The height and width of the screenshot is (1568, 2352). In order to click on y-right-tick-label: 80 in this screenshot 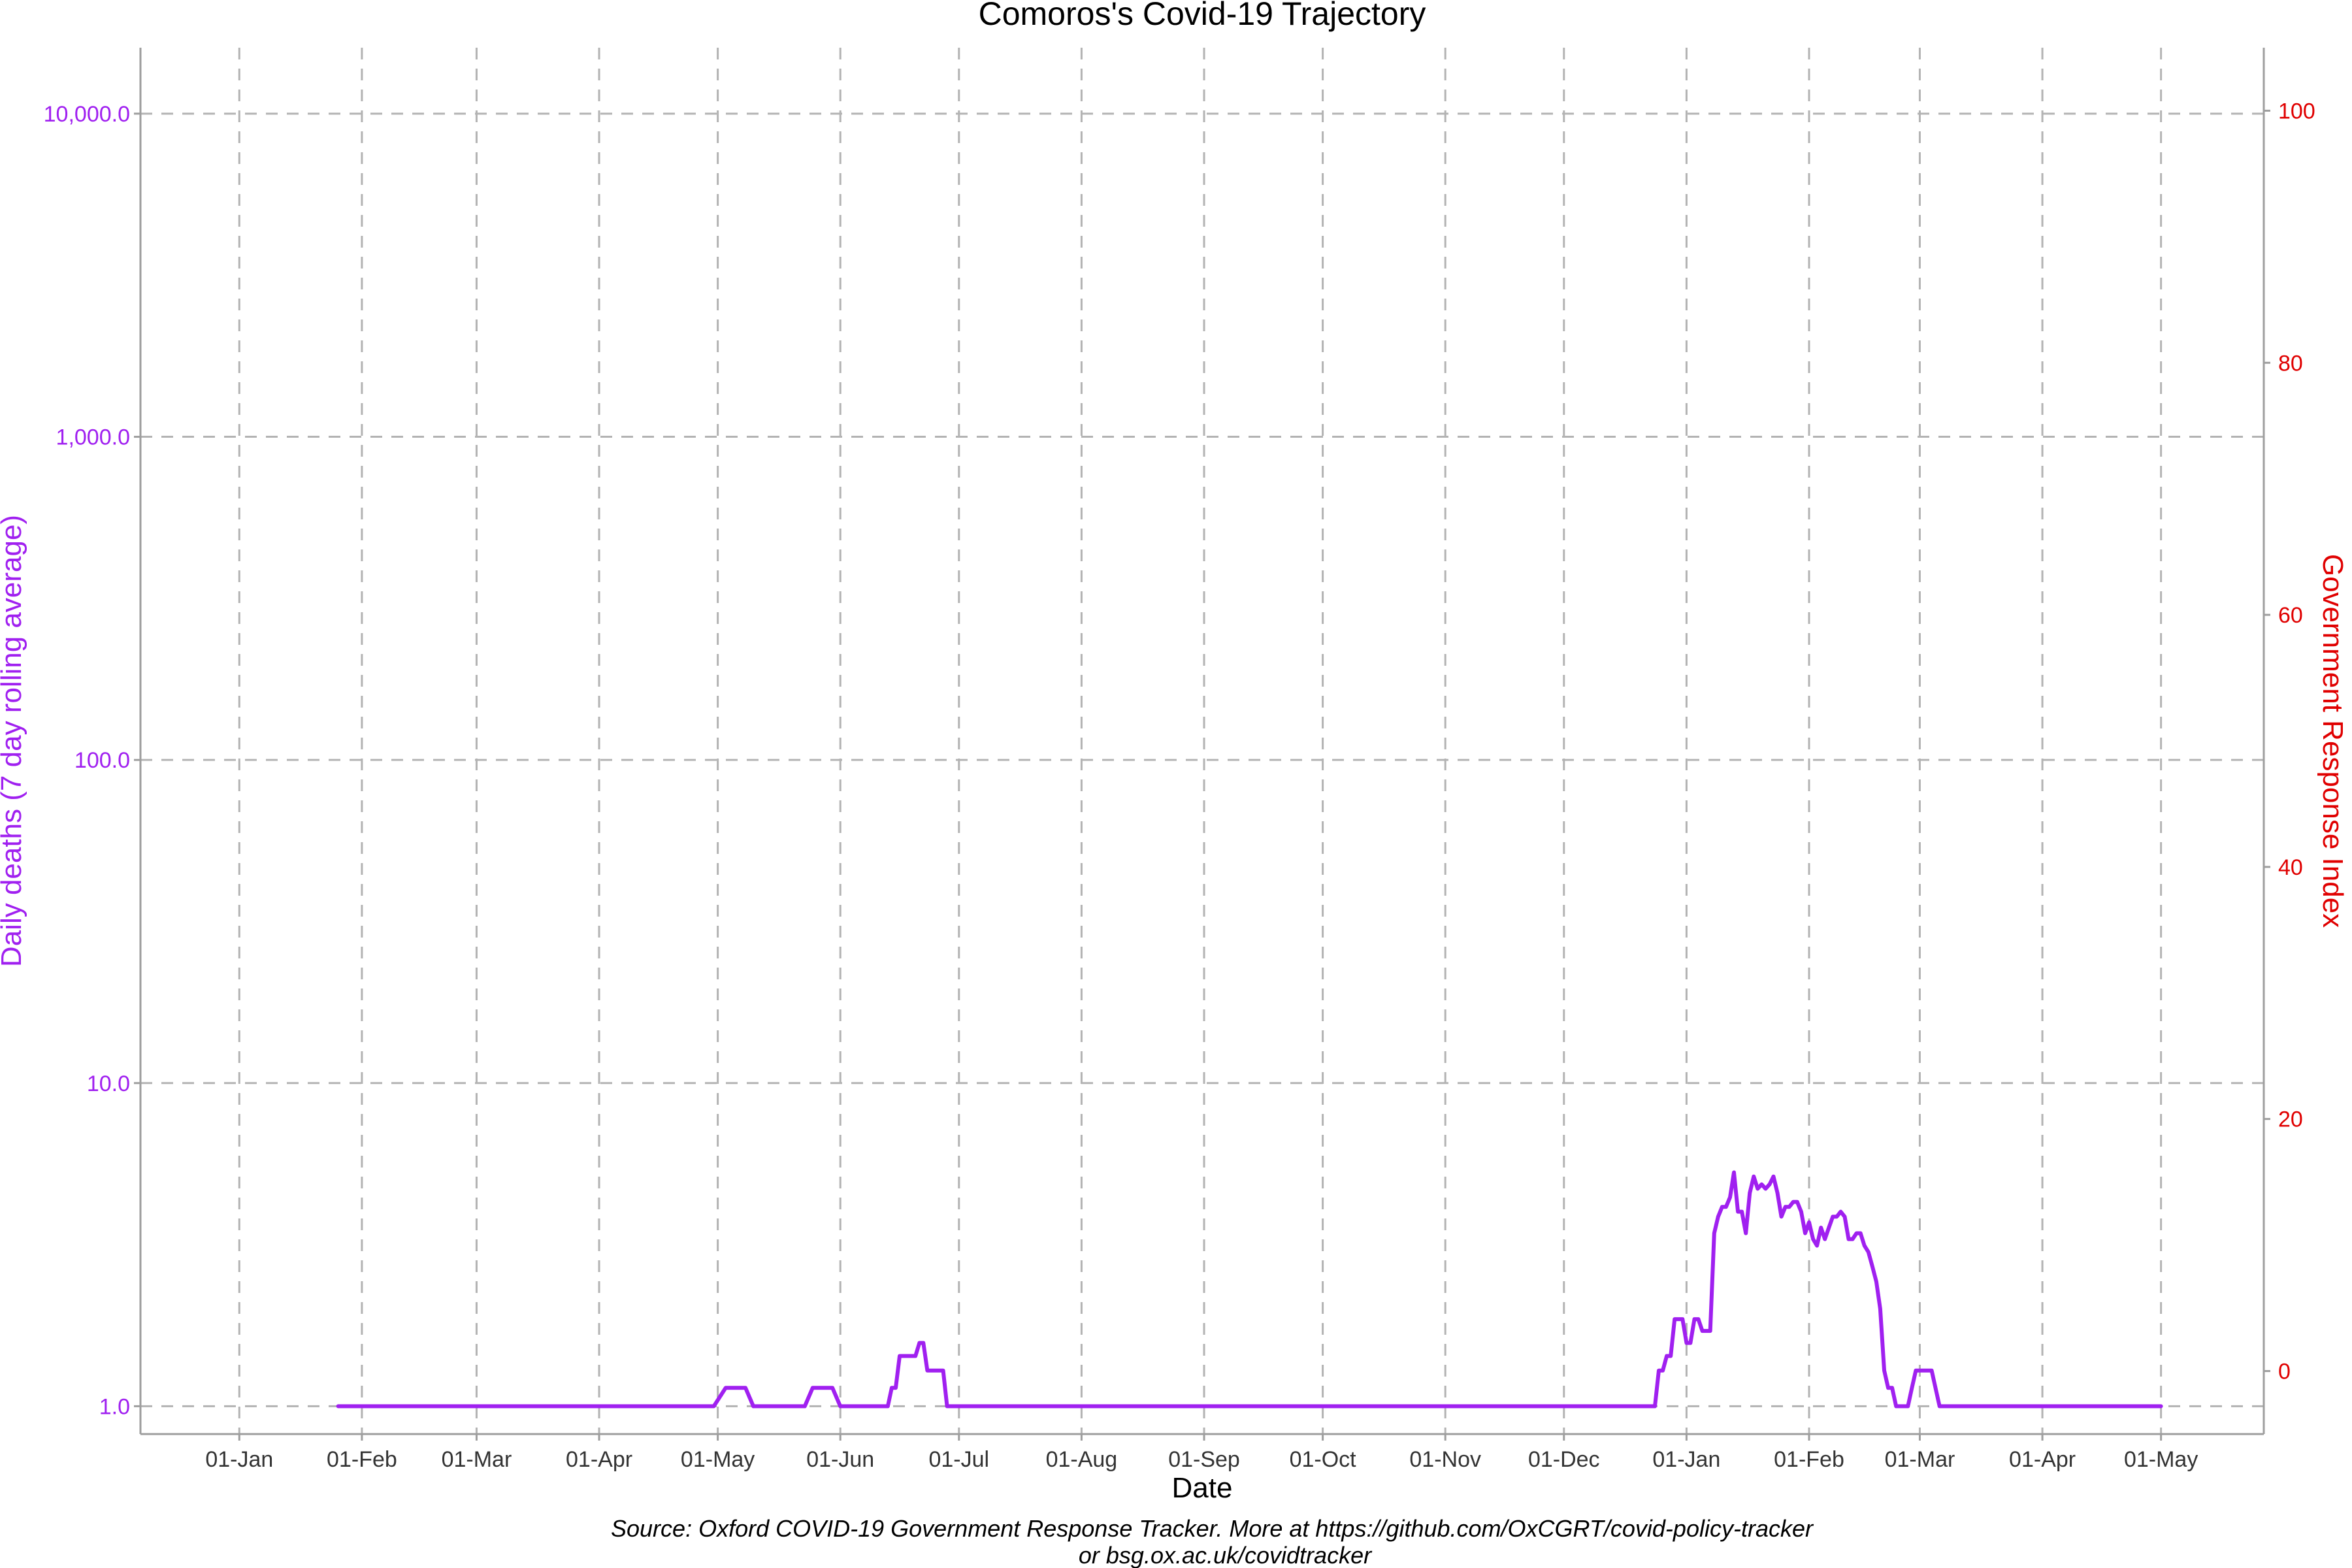, I will do `click(2290, 363)`.